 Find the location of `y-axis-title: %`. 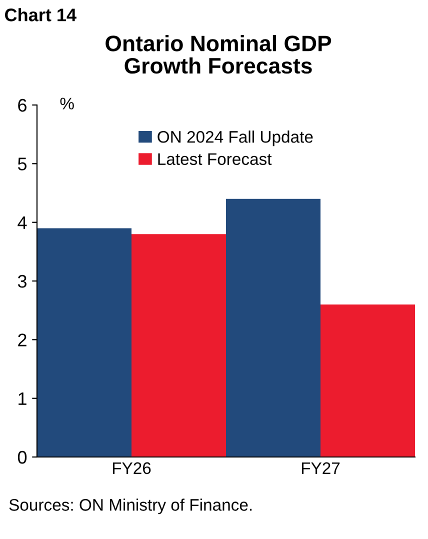

y-axis-title: % is located at coordinates (67, 104).